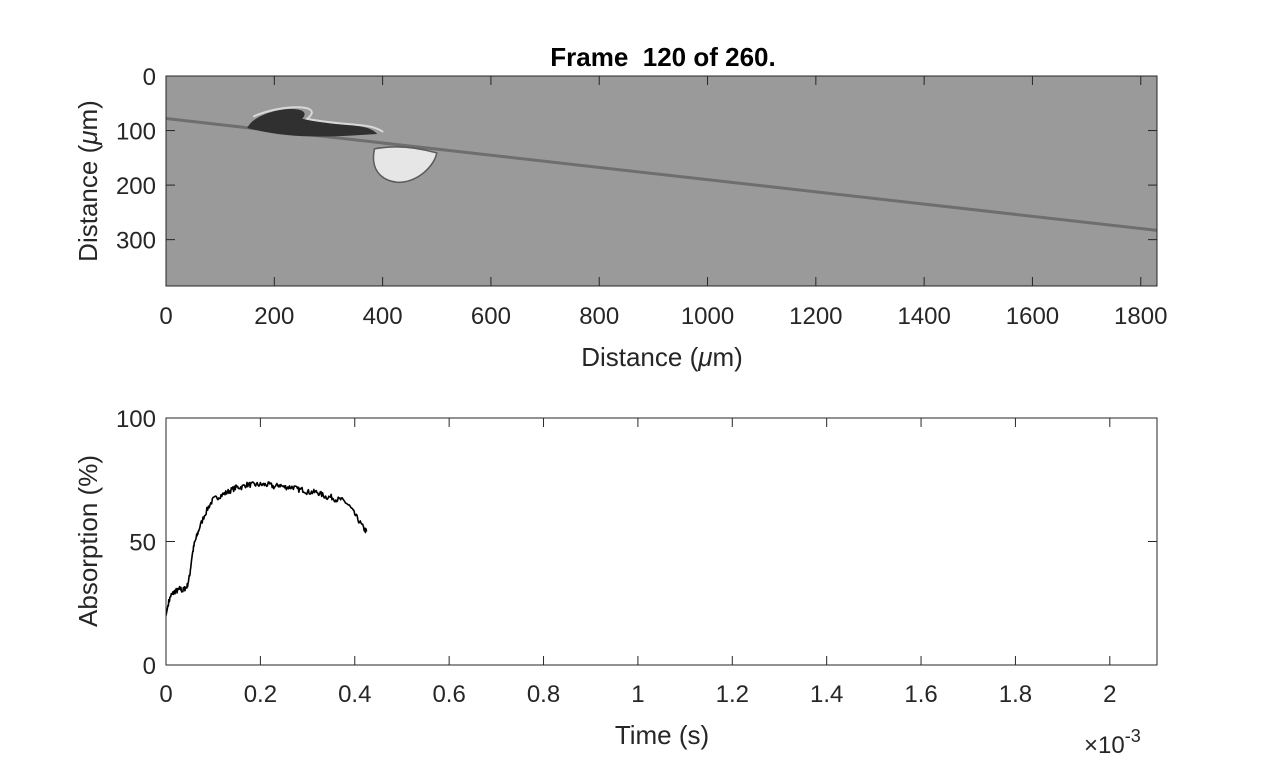 This screenshot has width=1280, height=759. What do you see at coordinates (1032, 316) in the screenshot?
I see `top-x-tick-label: 1600` at bounding box center [1032, 316].